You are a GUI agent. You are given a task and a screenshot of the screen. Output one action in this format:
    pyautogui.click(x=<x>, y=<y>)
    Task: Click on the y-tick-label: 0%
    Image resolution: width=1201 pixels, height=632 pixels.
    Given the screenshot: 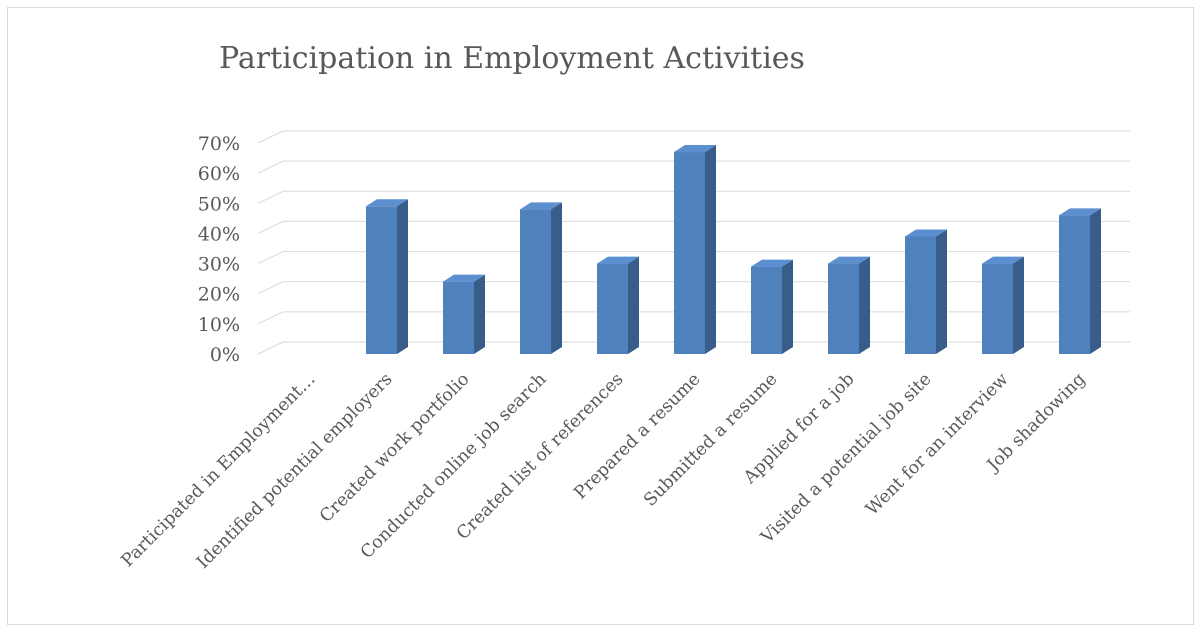 What is the action you would take?
    pyautogui.click(x=225, y=355)
    